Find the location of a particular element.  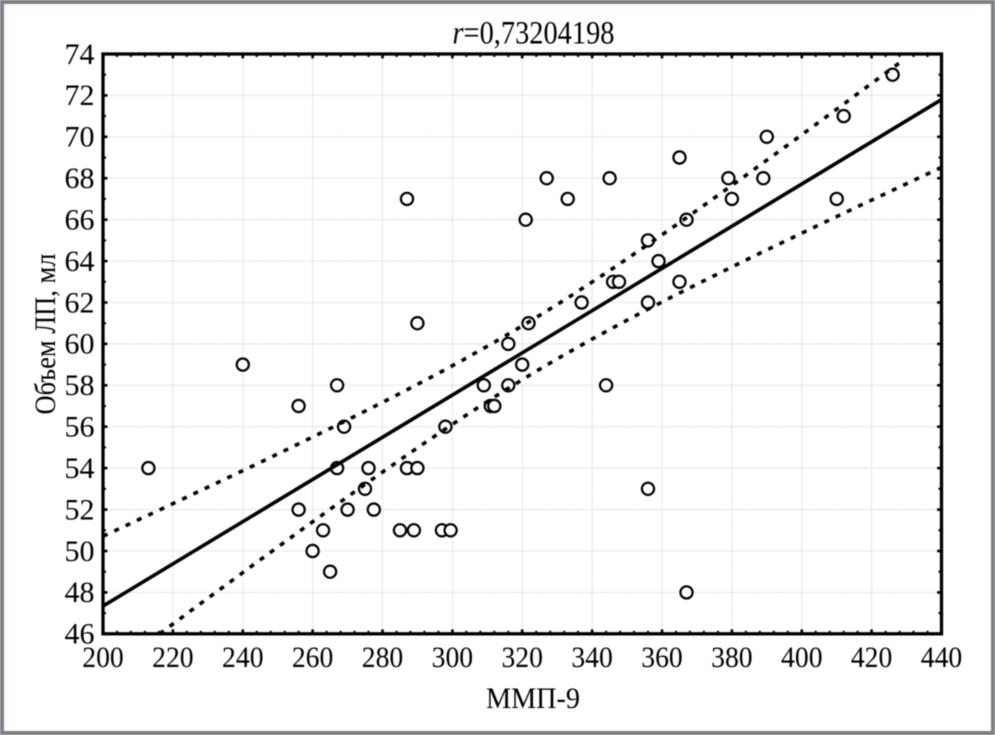

svg-text: 440 is located at coordinates (942, 657).